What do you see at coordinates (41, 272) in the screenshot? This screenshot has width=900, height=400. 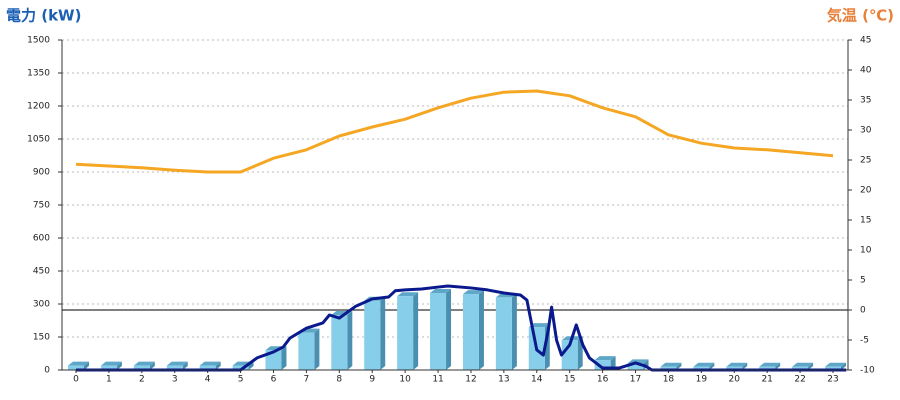 I see `y-tick-label: 450` at bounding box center [41, 272].